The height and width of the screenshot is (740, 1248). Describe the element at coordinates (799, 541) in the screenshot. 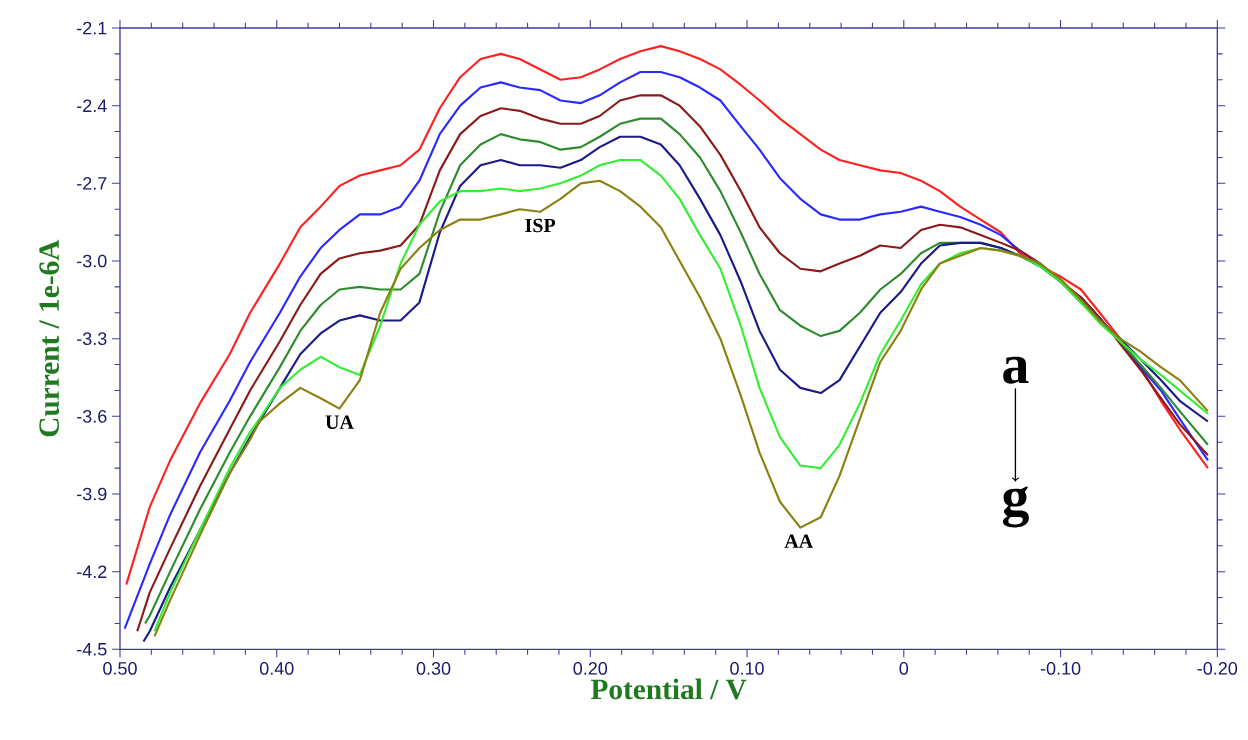

I see `annotation: AA` at that location.